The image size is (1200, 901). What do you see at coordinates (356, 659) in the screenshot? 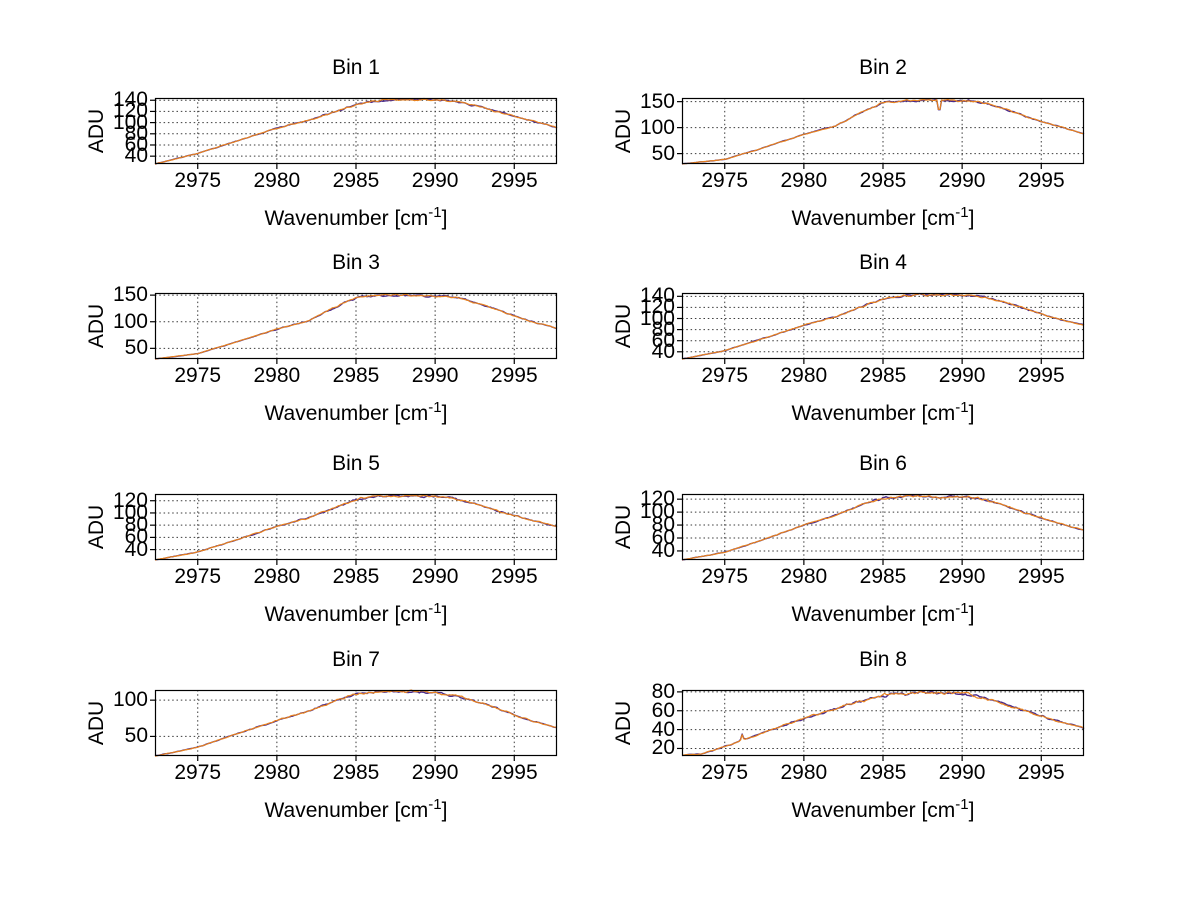
I see `plot-title: Bin 7` at bounding box center [356, 659].